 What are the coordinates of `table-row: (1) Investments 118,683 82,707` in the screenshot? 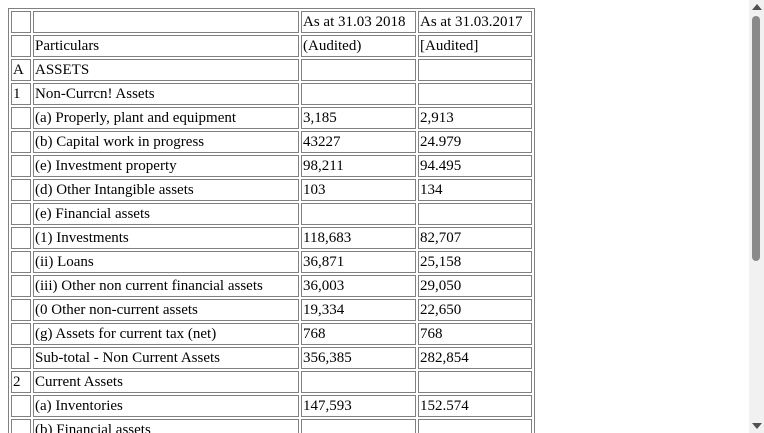 It's located at (271, 238).